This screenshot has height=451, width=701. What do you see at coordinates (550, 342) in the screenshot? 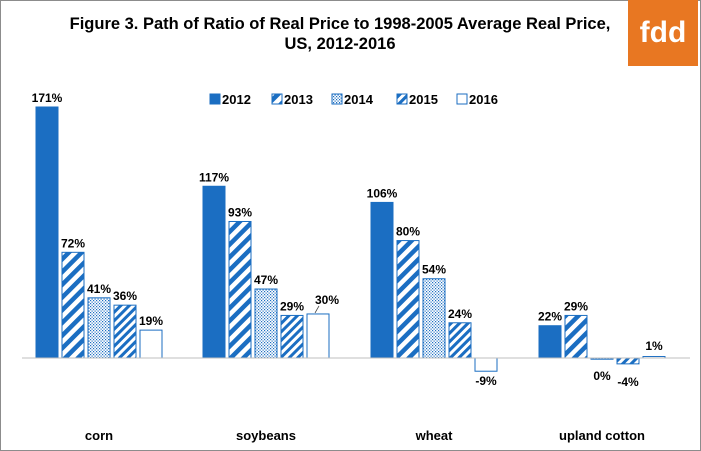
I see `bar-upland-cotton-2012` at bounding box center [550, 342].